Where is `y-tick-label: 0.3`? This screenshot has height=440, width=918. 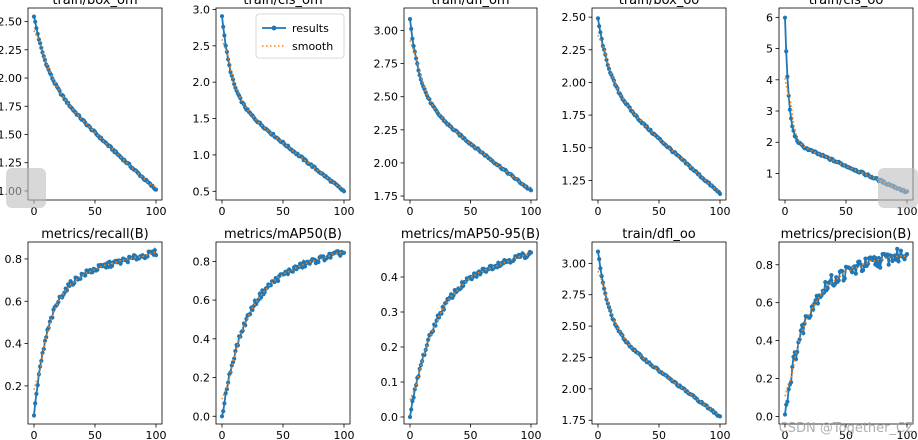 y-tick-label: 0.3 is located at coordinates (390, 312).